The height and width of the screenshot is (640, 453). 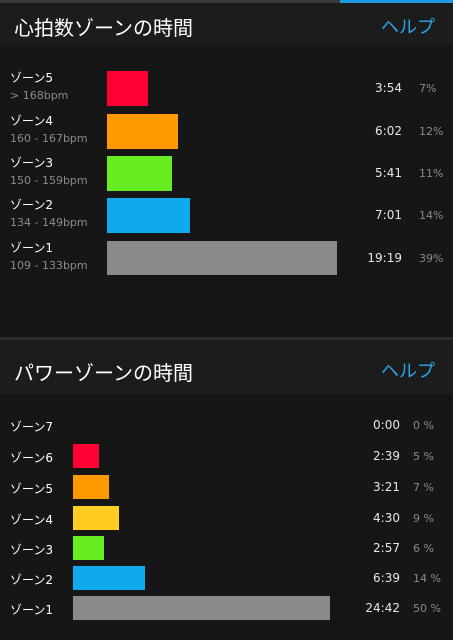 I want to click on zone-percent: 0 %, so click(x=423, y=425).